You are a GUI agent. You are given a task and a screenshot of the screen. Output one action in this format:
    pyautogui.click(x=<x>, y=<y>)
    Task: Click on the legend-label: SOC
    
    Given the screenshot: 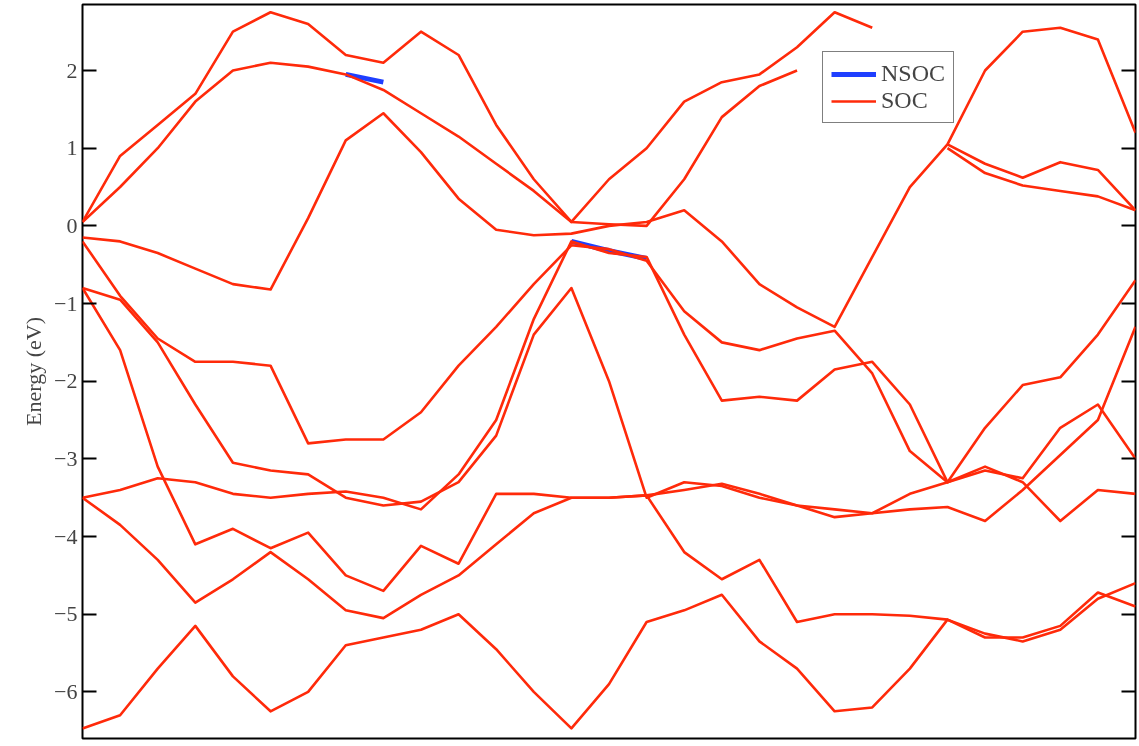 What is the action you would take?
    pyautogui.click(x=904, y=100)
    